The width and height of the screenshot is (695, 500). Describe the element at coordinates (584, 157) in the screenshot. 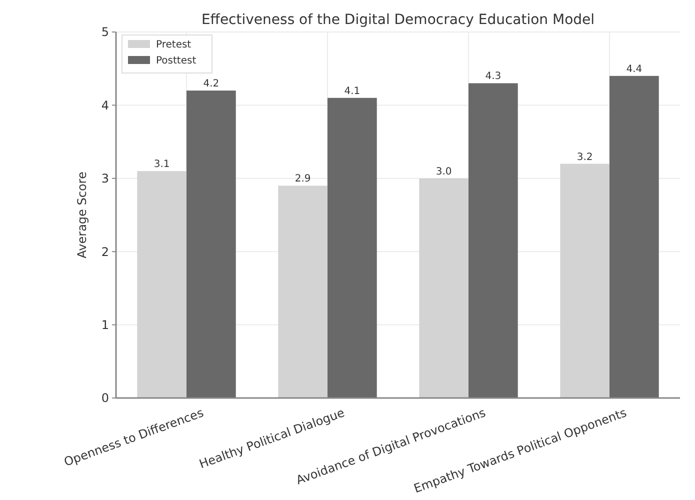

I see `data-label: 3.2` at that location.